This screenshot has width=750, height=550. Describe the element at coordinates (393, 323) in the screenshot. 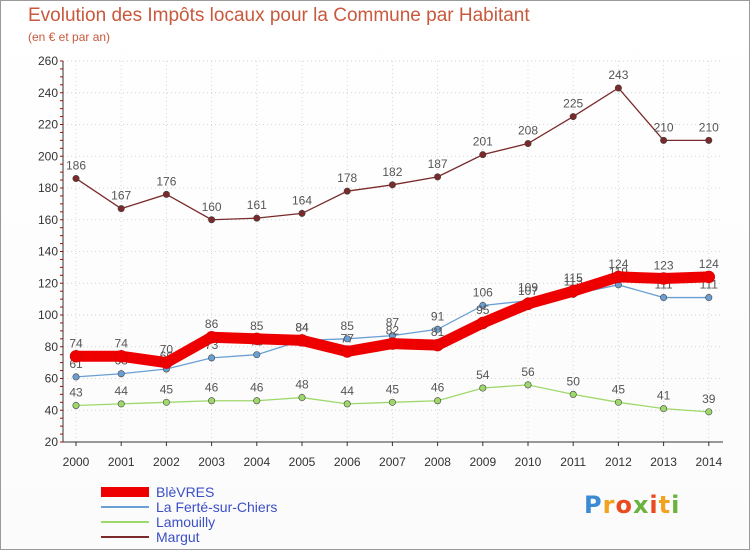

I see `data-label-la-ferte-sur-chiers: 87` at that location.